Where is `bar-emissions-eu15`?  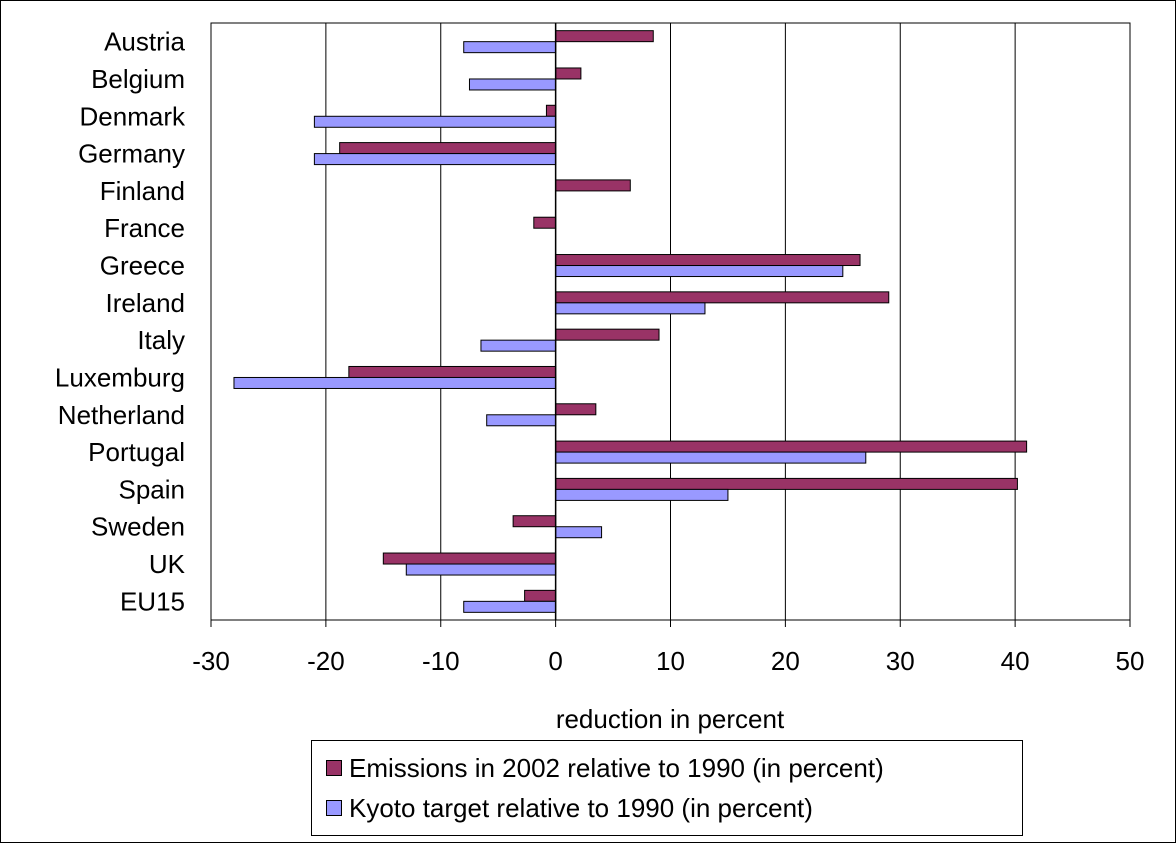 bar-emissions-eu15 is located at coordinates (540, 595).